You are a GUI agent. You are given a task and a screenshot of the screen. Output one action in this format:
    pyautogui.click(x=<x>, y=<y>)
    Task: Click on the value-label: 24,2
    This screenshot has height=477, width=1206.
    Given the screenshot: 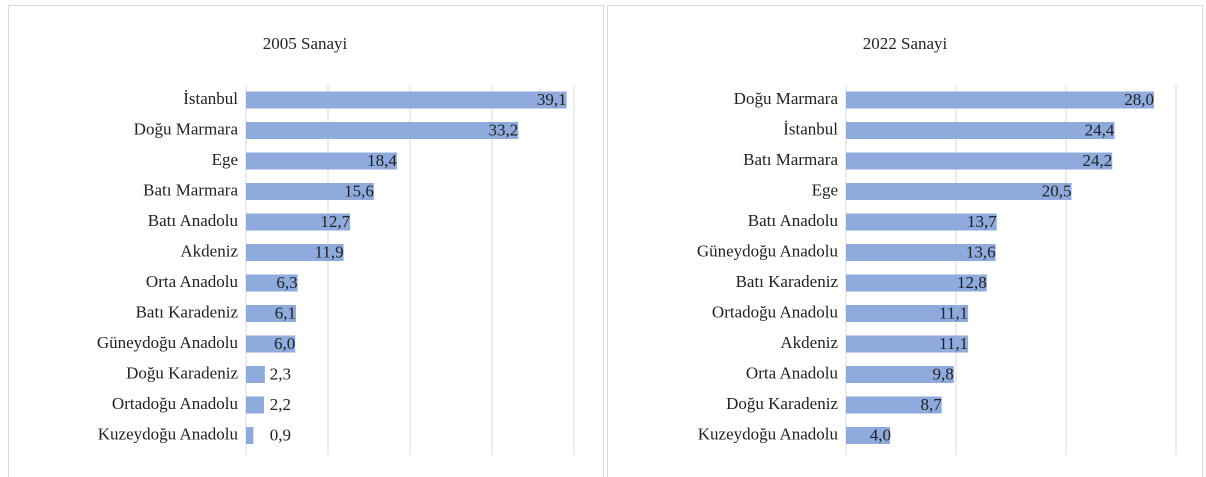 What is the action you would take?
    pyautogui.click(x=1097, y=160)
    